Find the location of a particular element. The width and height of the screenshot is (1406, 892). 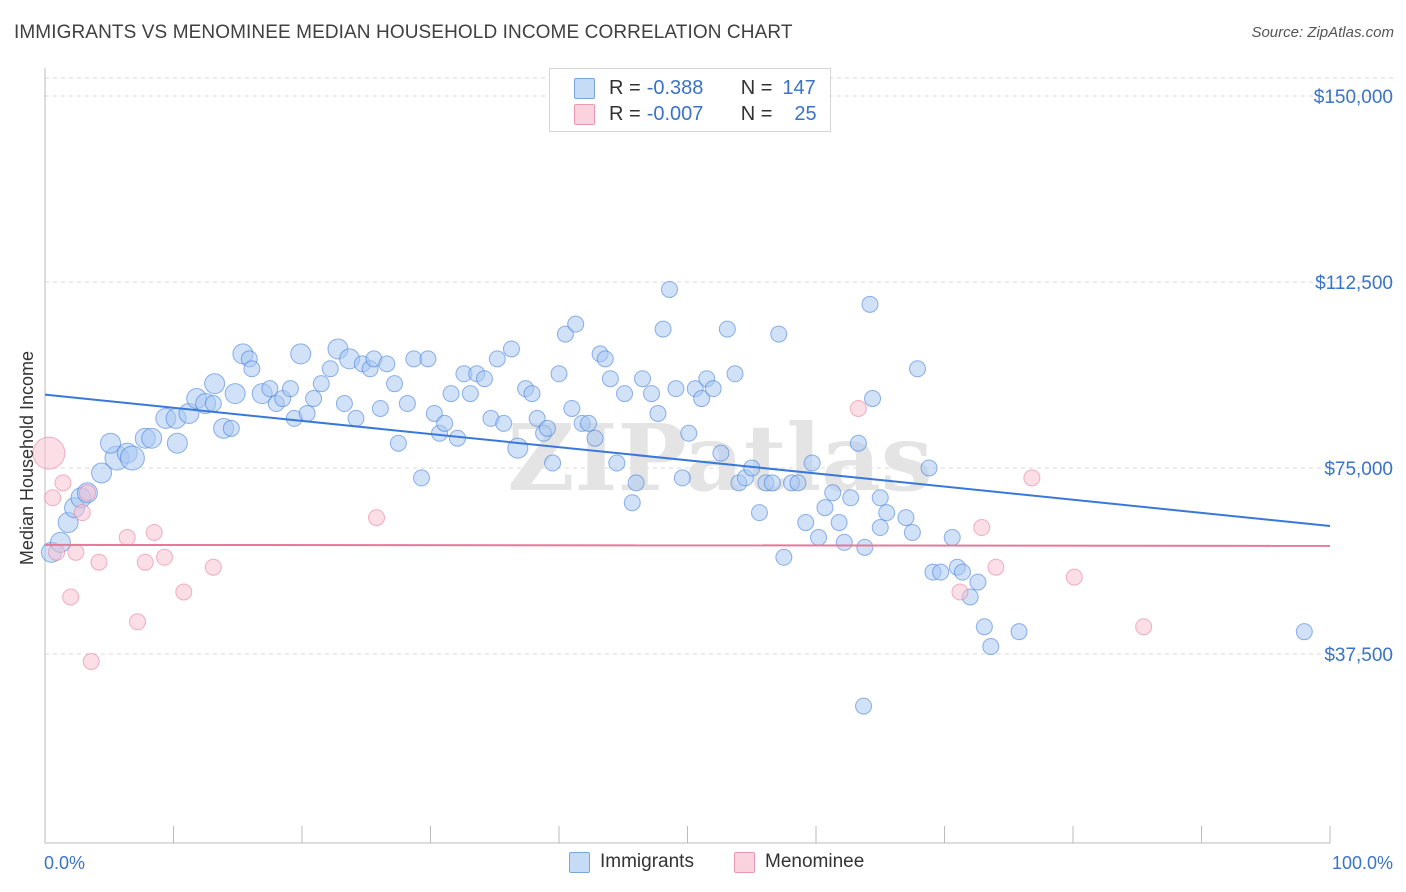

legend-item-menominee: Menominee is located at coordinates (799, 862).